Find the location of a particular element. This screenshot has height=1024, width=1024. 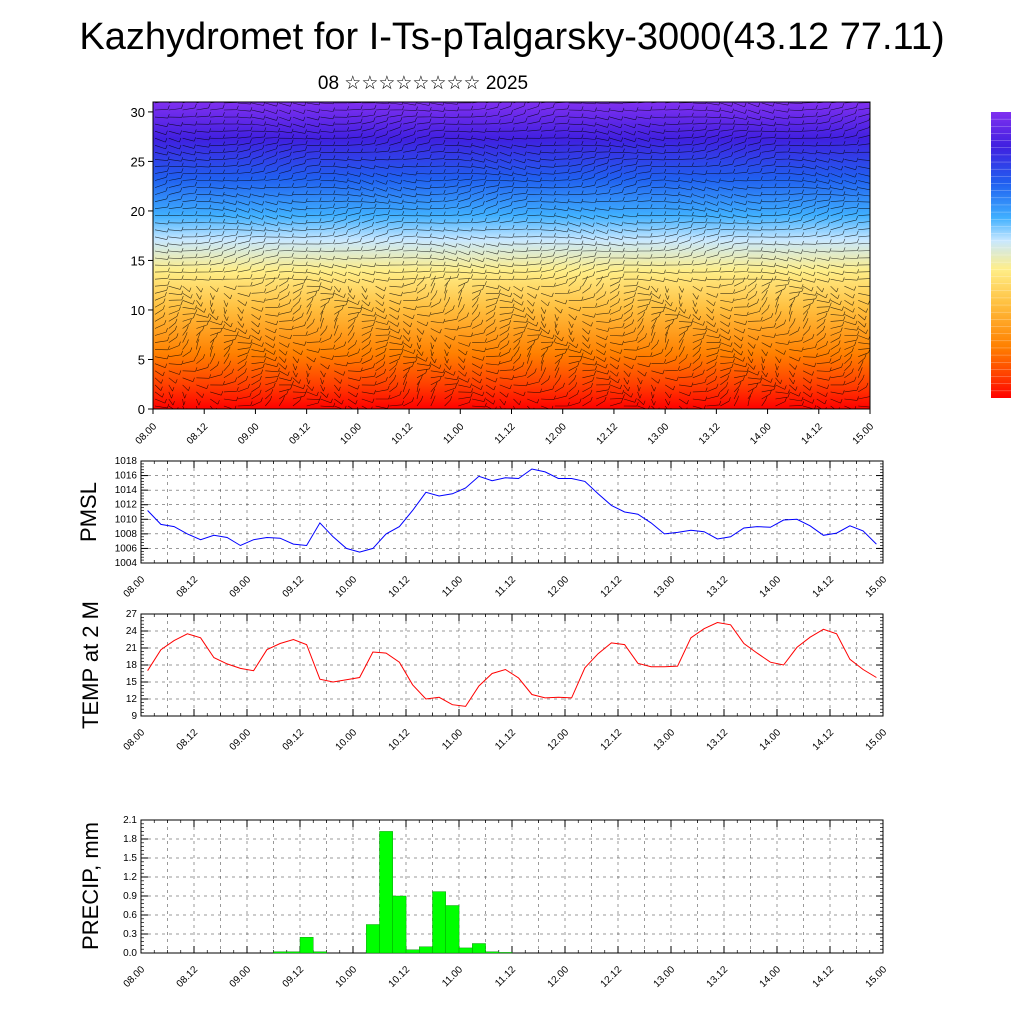

grid is located at coordinates (512, 512).